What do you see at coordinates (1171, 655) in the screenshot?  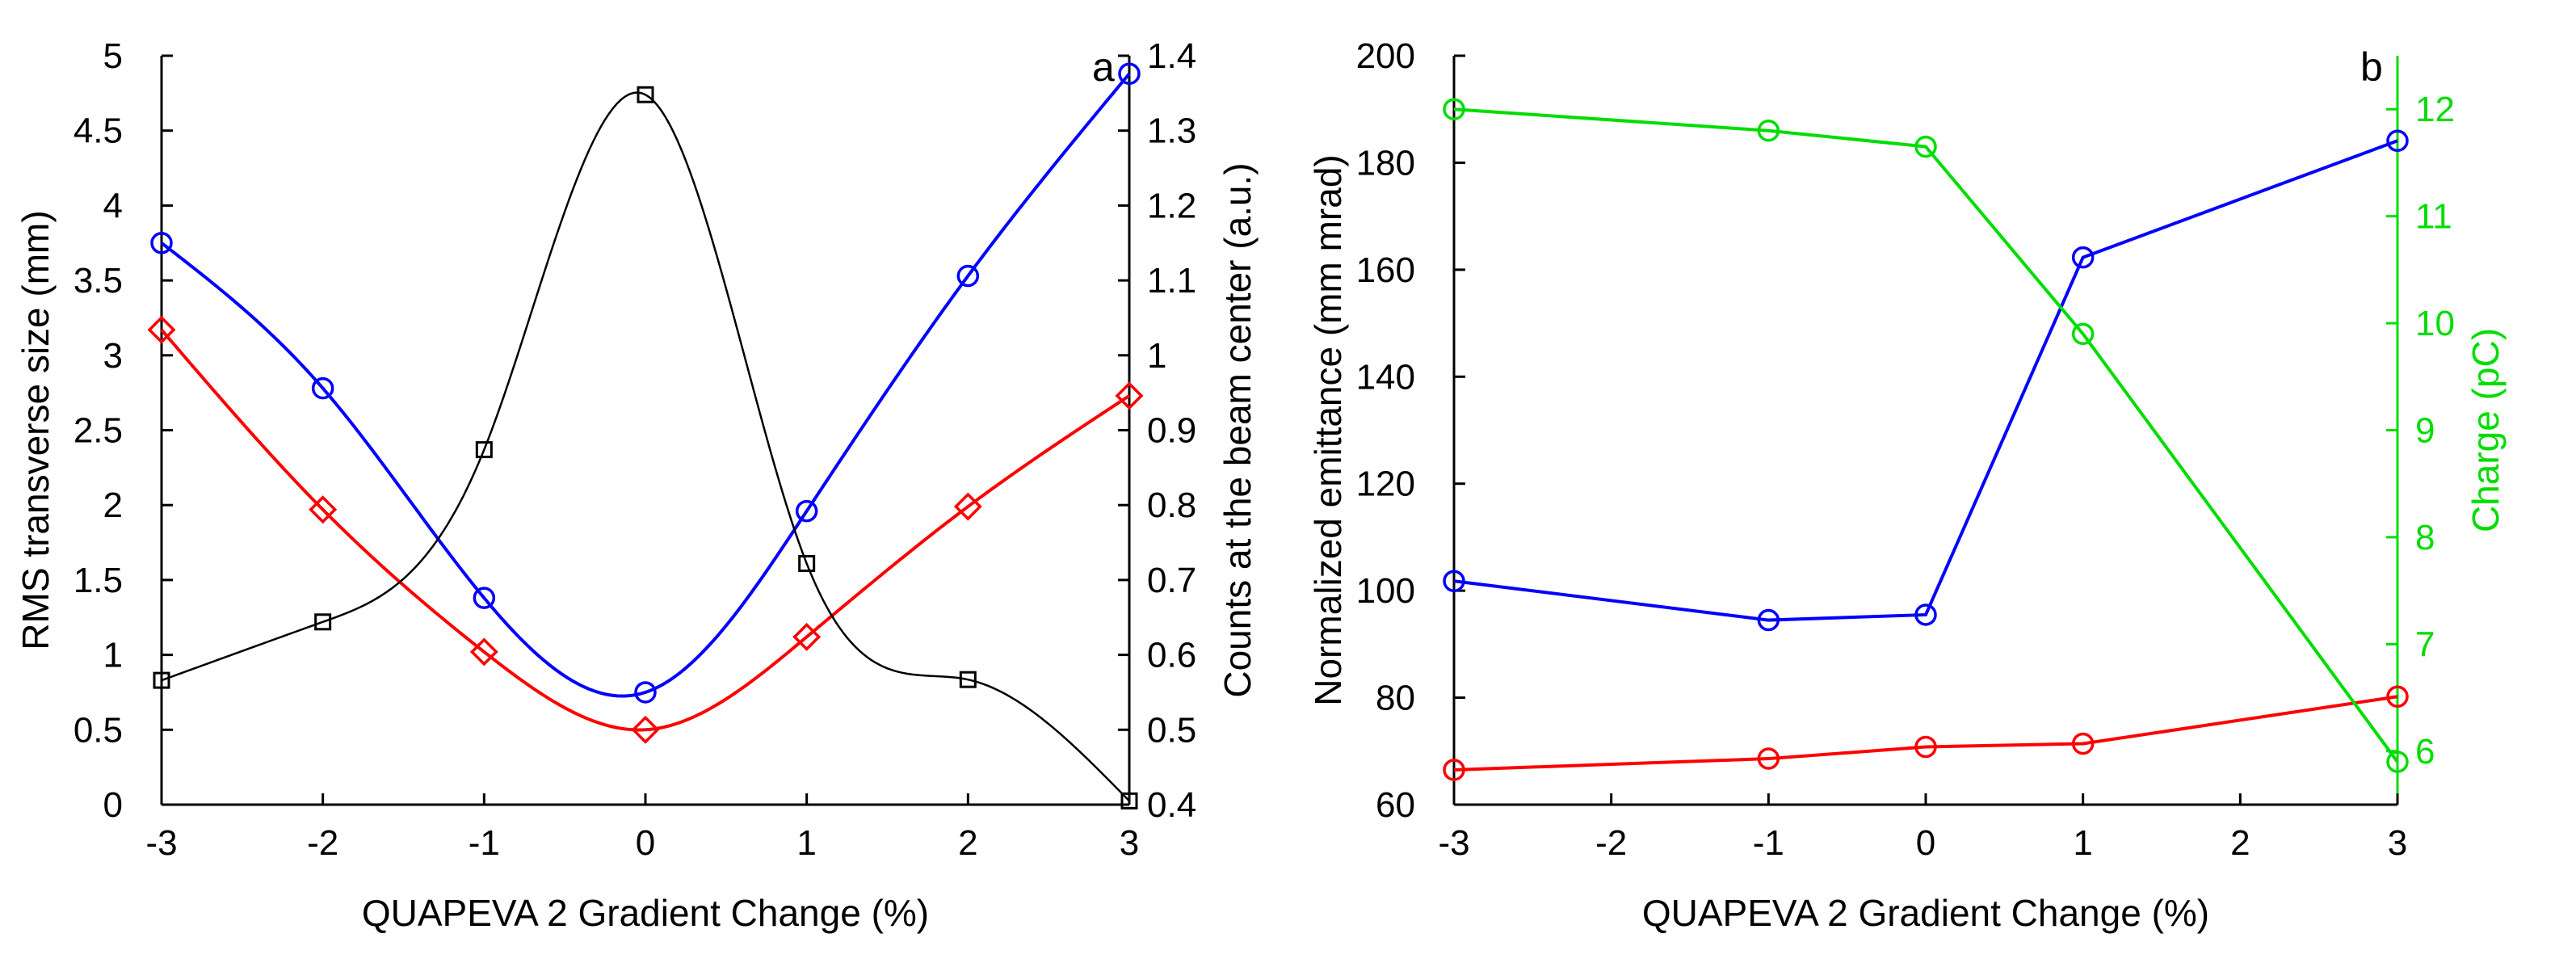 I see `y2-tick-label: 0.6` at bounding box center [1171, 655].